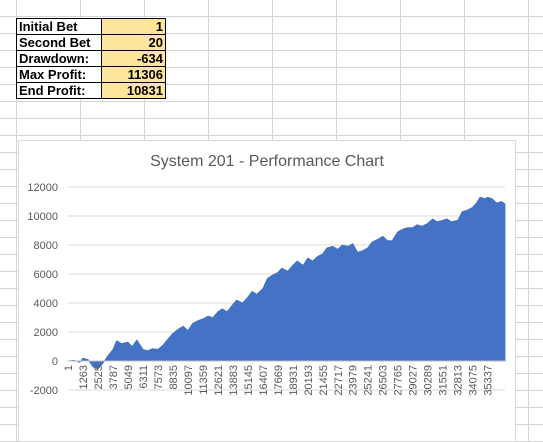 This screenshot has width=543, height=442. I want to click on y-tick-label: 6000, so click(46, 275).